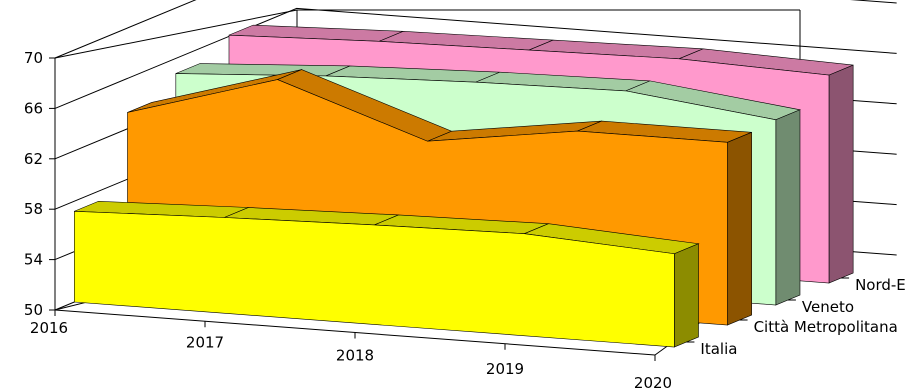 This screenshot has width=906, height=388. Describe the element at coordinates (653, 381) in the screenshot. I see `x-tick-label: 2020` at that location.